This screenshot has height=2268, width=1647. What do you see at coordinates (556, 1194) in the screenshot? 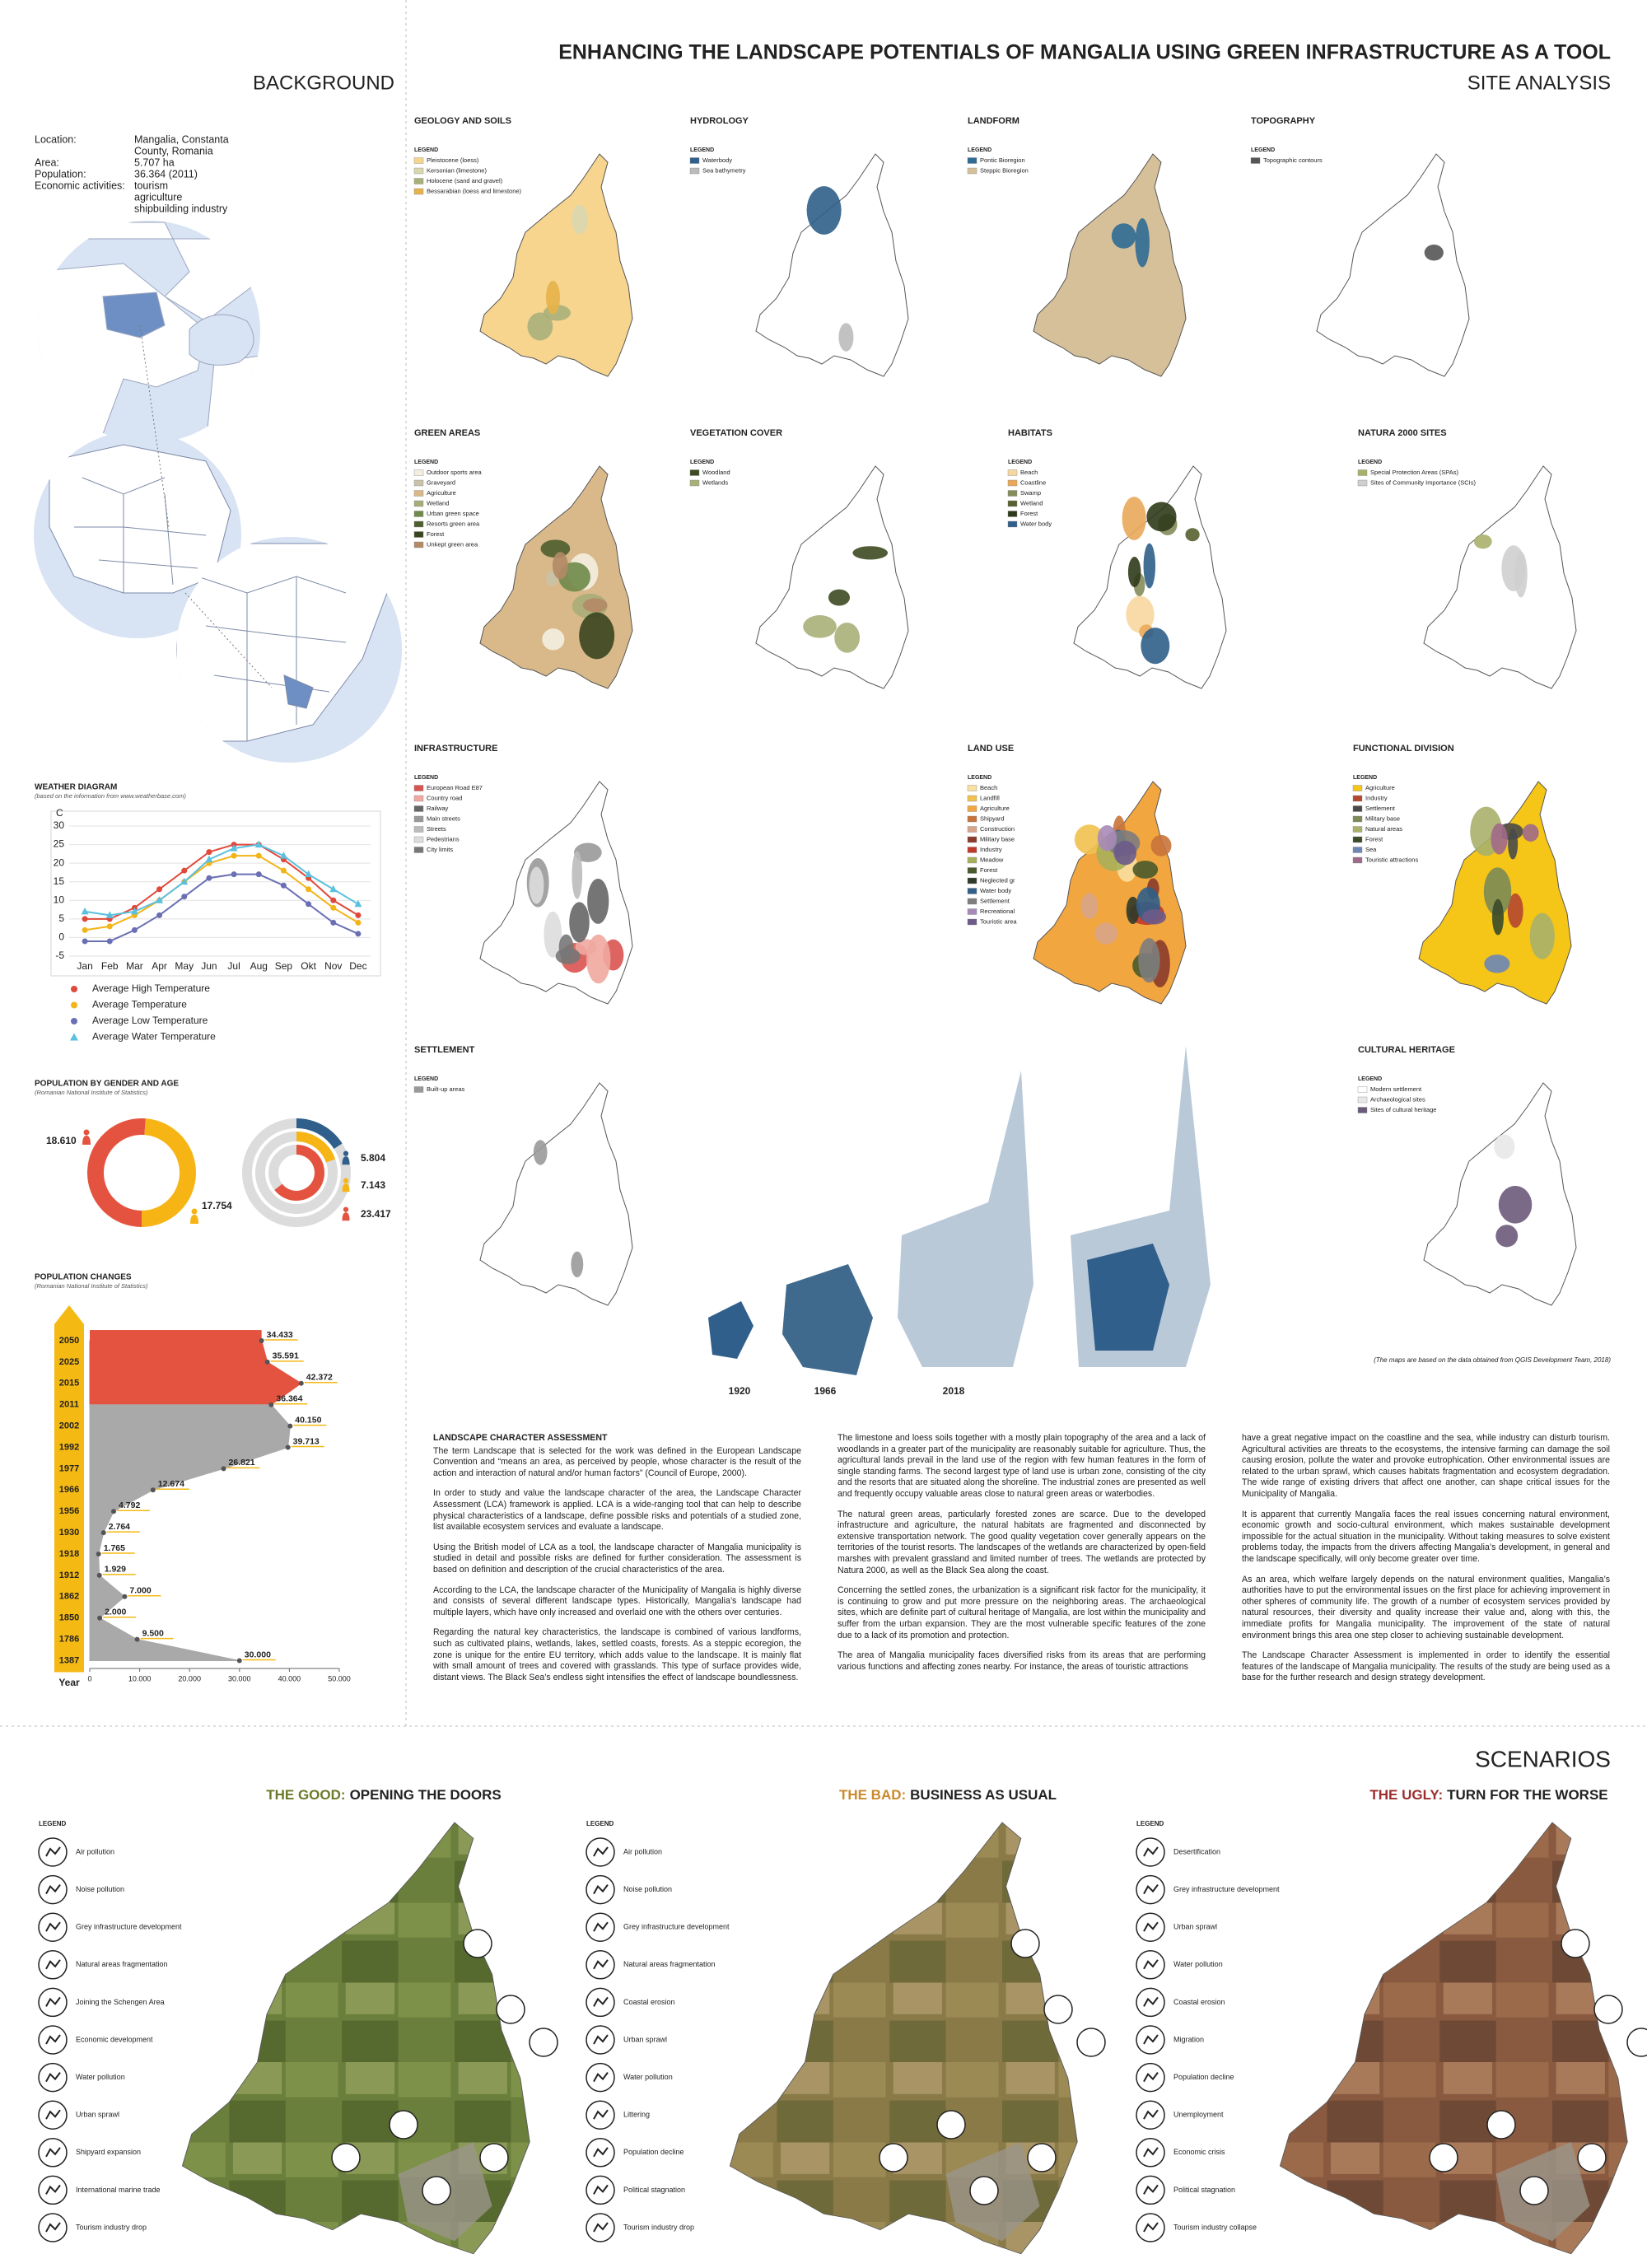
I see `map` at bounding box center [556, 1194].